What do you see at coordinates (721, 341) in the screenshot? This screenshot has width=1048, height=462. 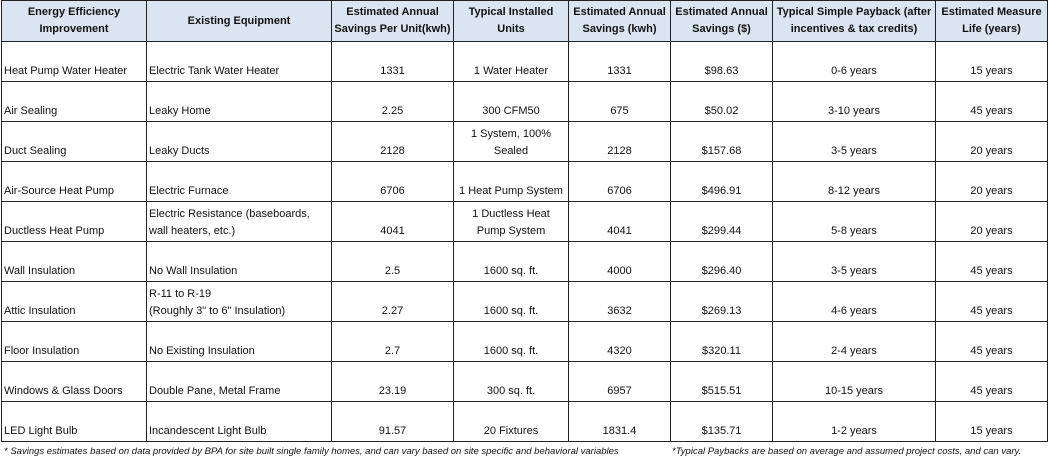 I see `table-cell: $320.11` at bounding box center [721, 341].